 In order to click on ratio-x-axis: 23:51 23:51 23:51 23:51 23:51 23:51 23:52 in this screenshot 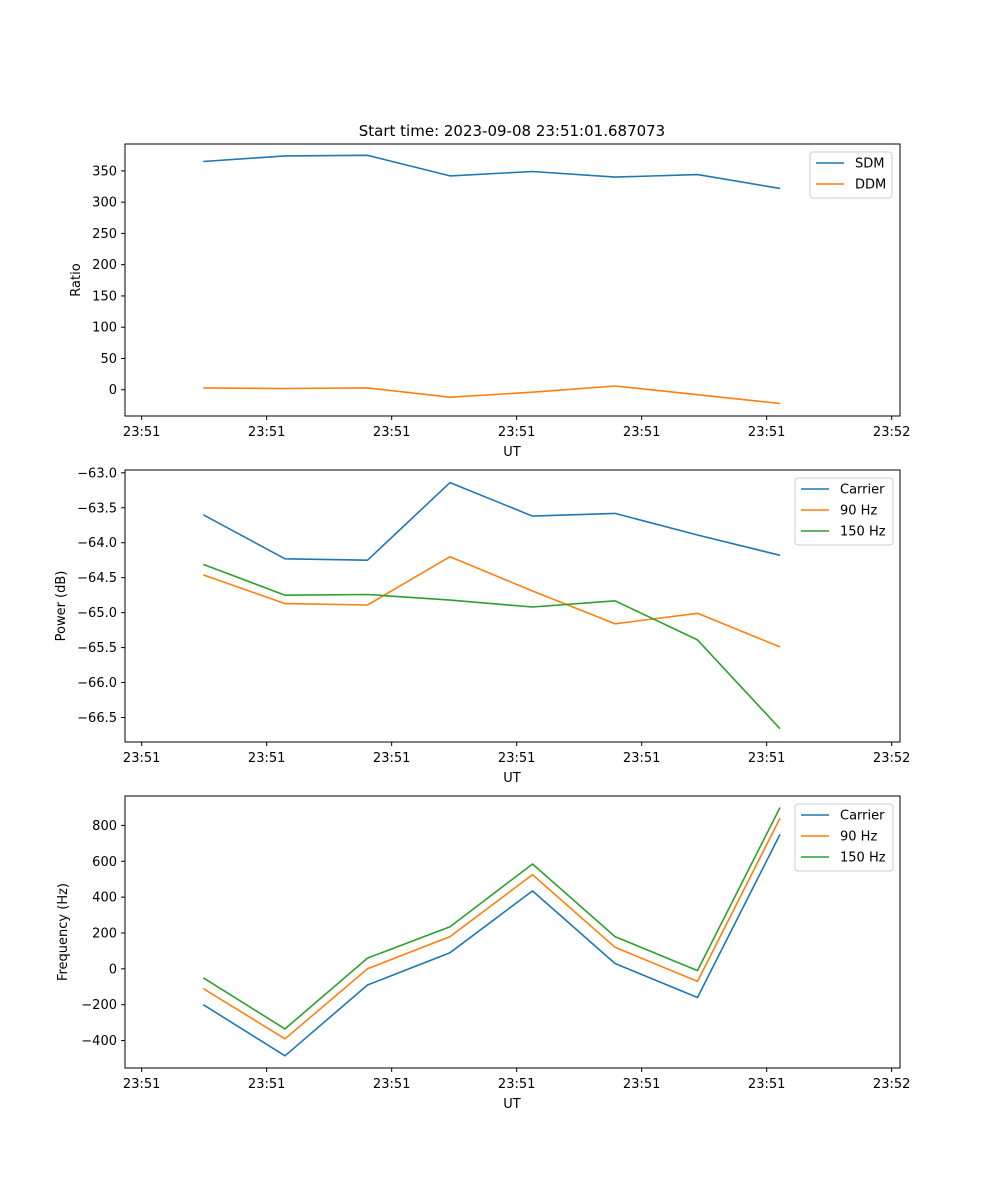, I will do `click(516, 428)`.